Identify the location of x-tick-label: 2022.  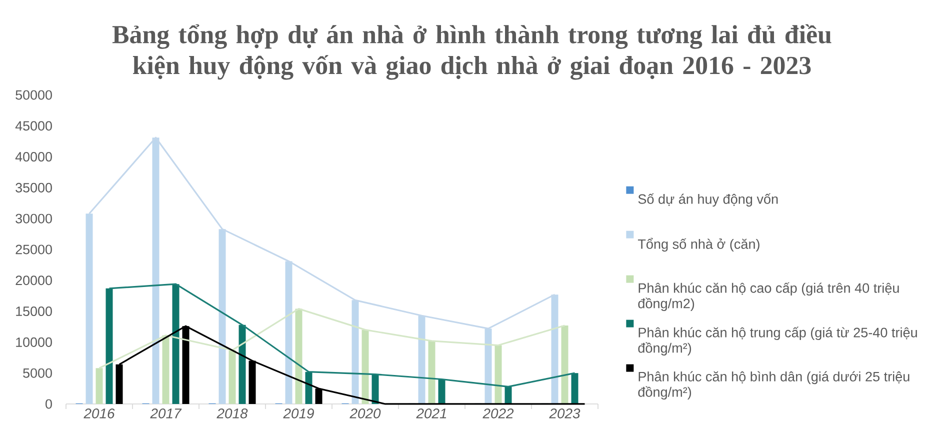
(498, 413).